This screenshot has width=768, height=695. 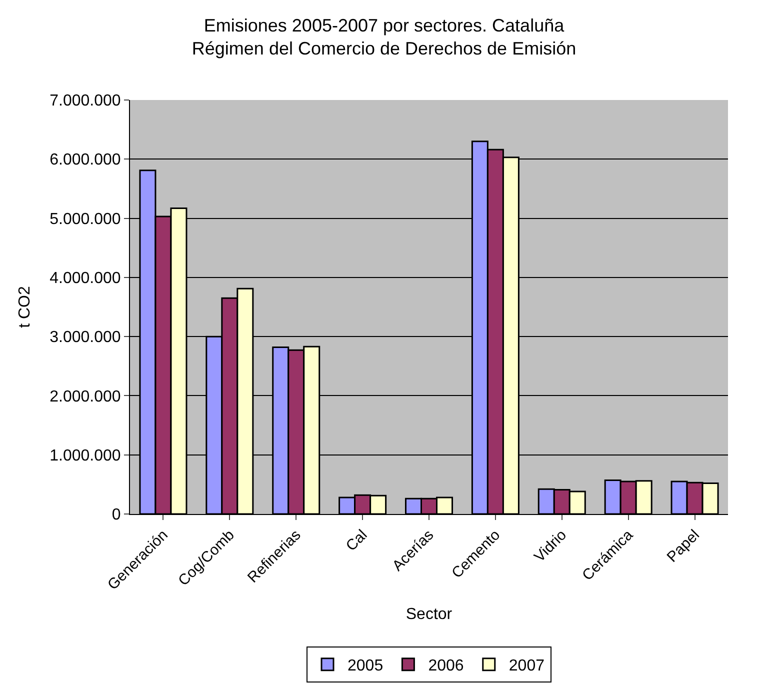 I want to click on y-tick-label: 3.000.000, so click(x=85, y=337).